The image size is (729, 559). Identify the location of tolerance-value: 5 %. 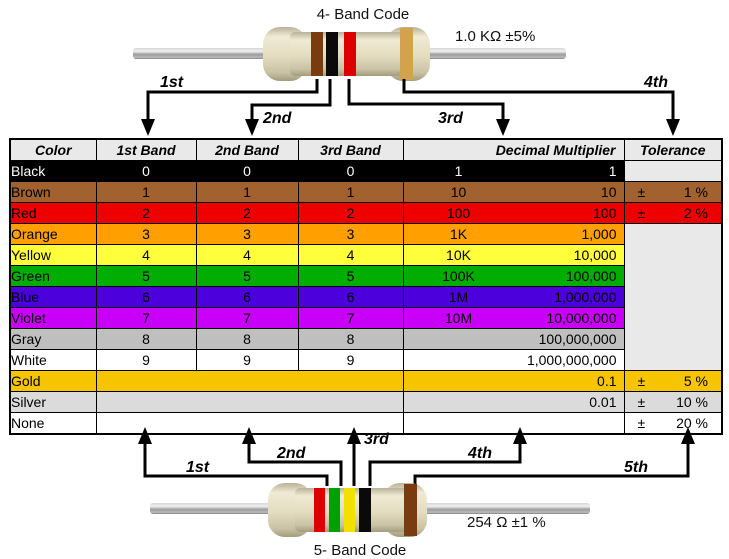
(695, 381).